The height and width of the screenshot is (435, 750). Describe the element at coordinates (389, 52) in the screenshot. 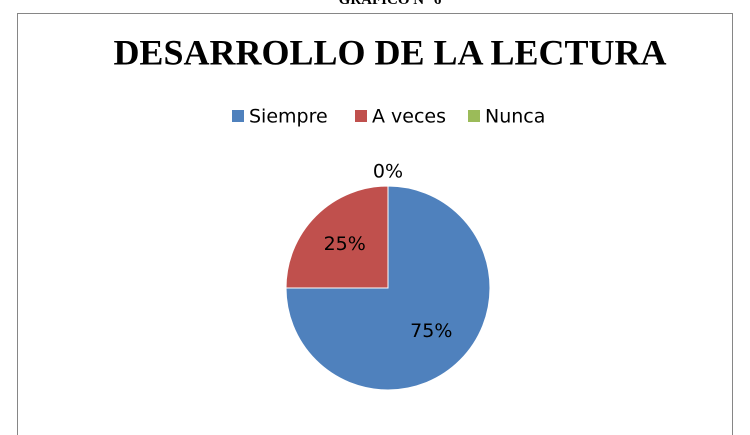

I see `chart-title: DESARROLLO DE LA LECTURA` at that location.